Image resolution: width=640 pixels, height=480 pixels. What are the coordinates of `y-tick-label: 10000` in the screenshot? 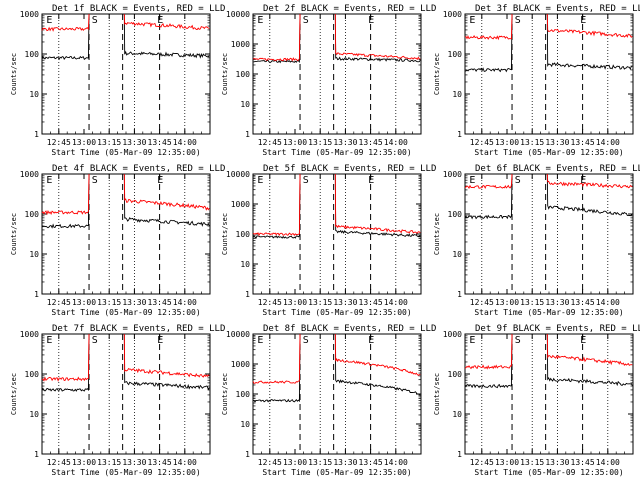 It's located at (238, 334).